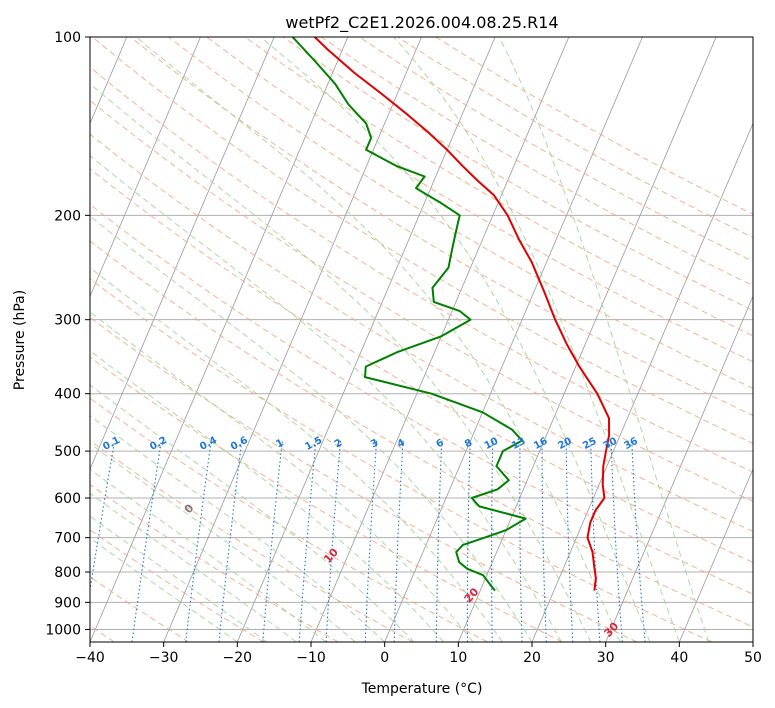 Image resolution: width=775 pixels, height=708 pixels. Describe the element at coordinates (67, 499) in the screenshot. I see `y-tick-label: 600` at that location.